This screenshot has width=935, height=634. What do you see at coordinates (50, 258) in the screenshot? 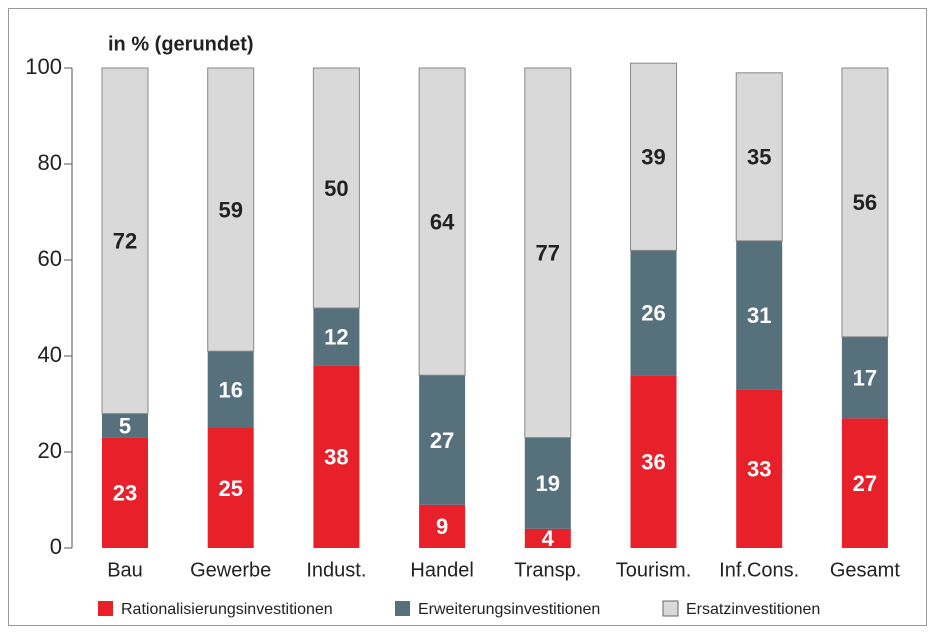
I see `y-tick-label: 60` at bounding box center [50, 258].